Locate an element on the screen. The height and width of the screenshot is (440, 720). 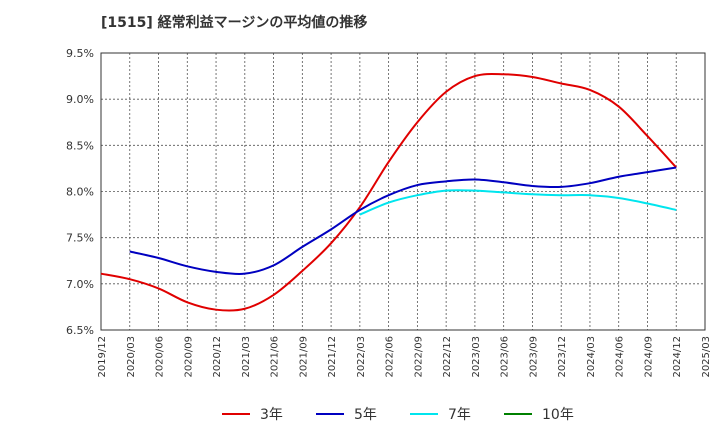
legend-swatch-3y is located at coordinates (236, 414).